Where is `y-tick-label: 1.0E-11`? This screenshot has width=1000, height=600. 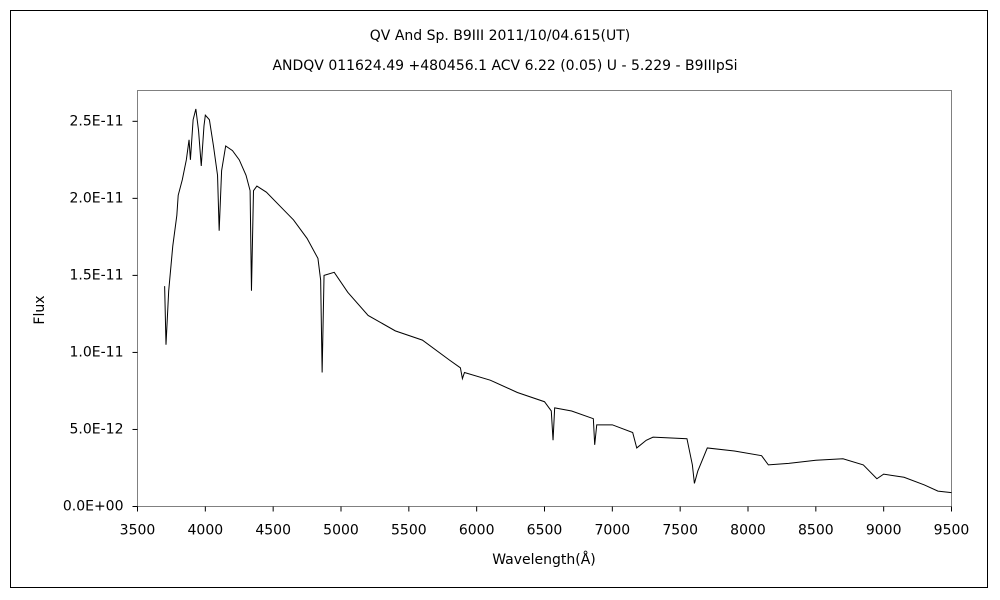 y-tick-label: 1.0E-11 is located at coordinates (97, 352).